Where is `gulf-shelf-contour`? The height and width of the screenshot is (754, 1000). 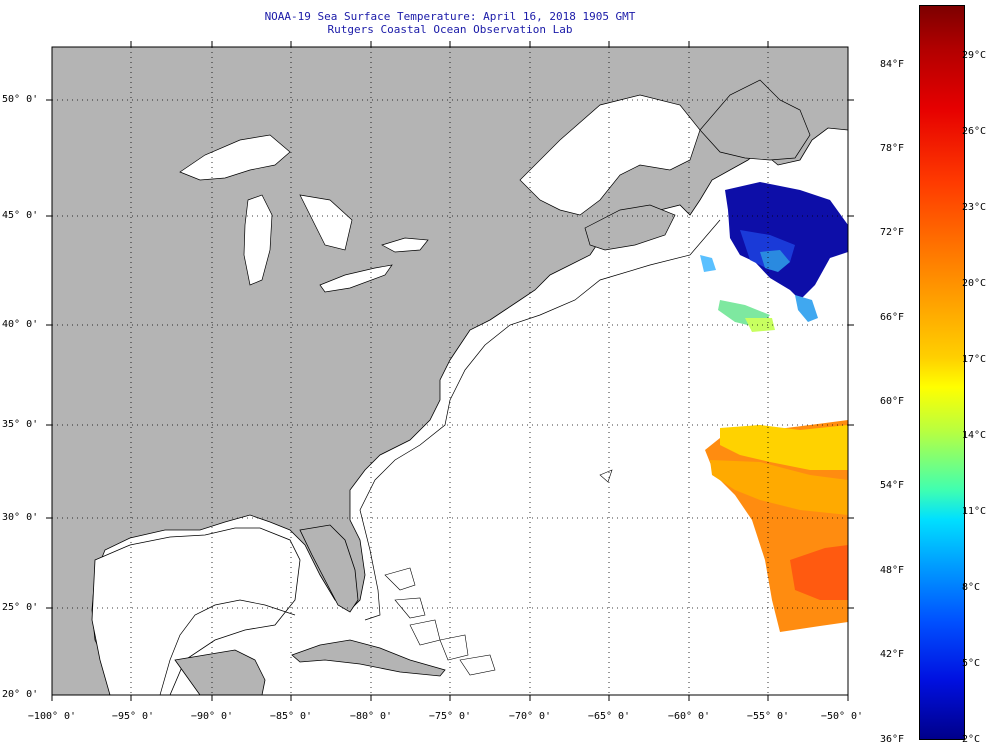
gulf-shelf-contour is located at coordinates (227, 647).